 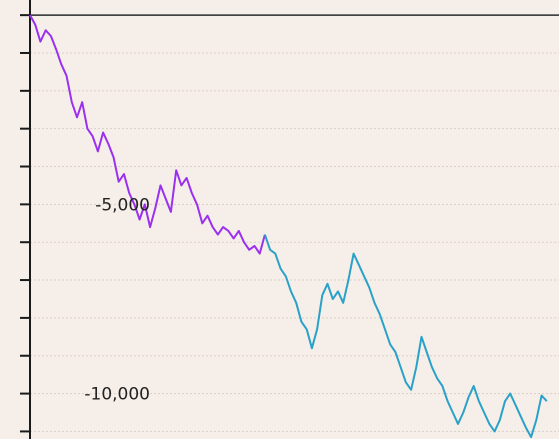 What do you see at coordinates (117, 395) in the screenshot?
I see `y-tick-label: -10,000` at bounding box center [117, 395].